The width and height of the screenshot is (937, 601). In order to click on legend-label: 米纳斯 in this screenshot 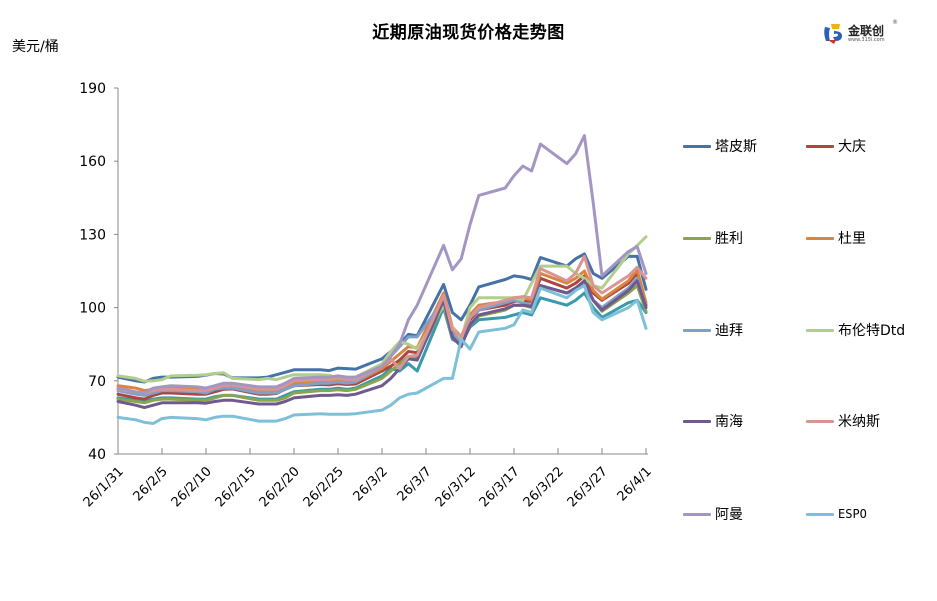, I will do `click(859, 422)`.